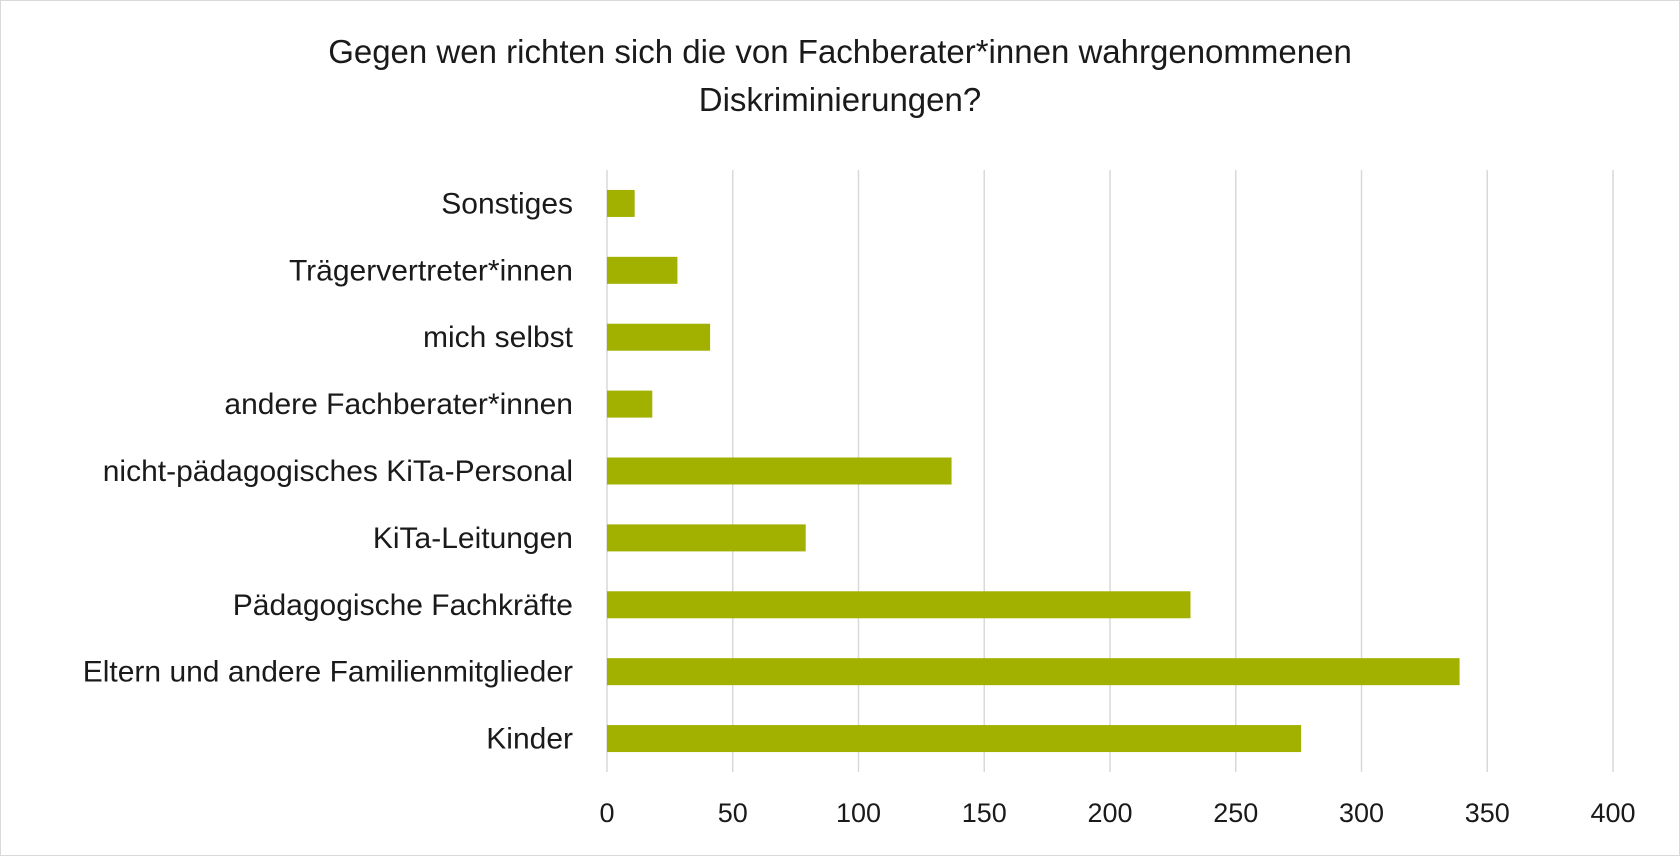 The image size is (1680, 856). I want to click on category-label: Eltern und andere Familienmitglieder, so click(328, 672).